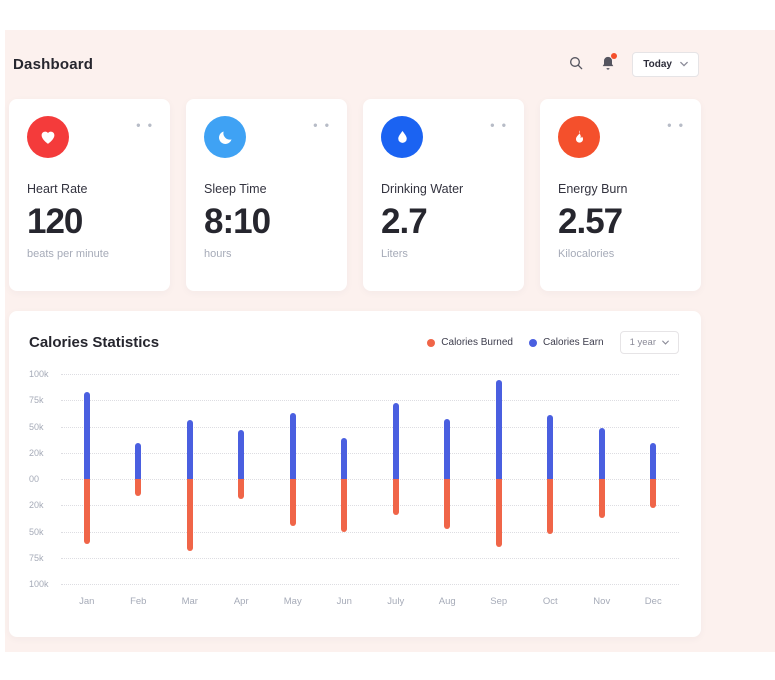 The height and width of the screenshot is (680, 775). Describe the element at coordinates (431, 342) in the screenshot. I see `legend-dot-burned` at that location.